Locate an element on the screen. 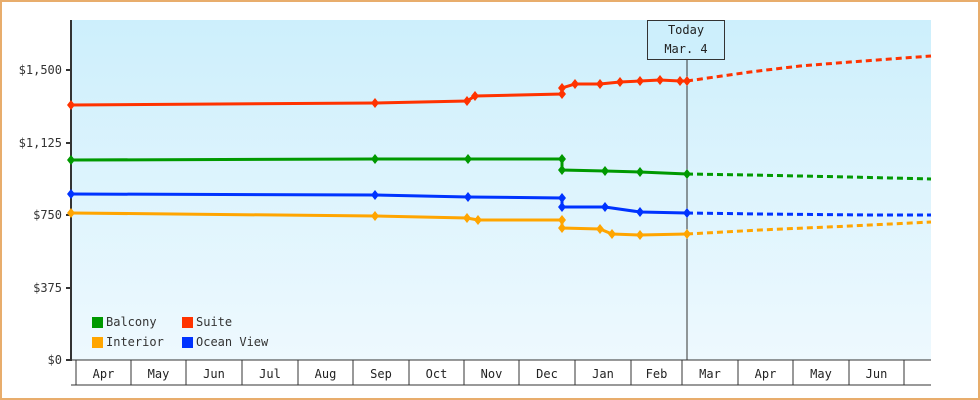 This screenshot has width=980, height=400. series-ocean-view is located at coordinates (499, 203).